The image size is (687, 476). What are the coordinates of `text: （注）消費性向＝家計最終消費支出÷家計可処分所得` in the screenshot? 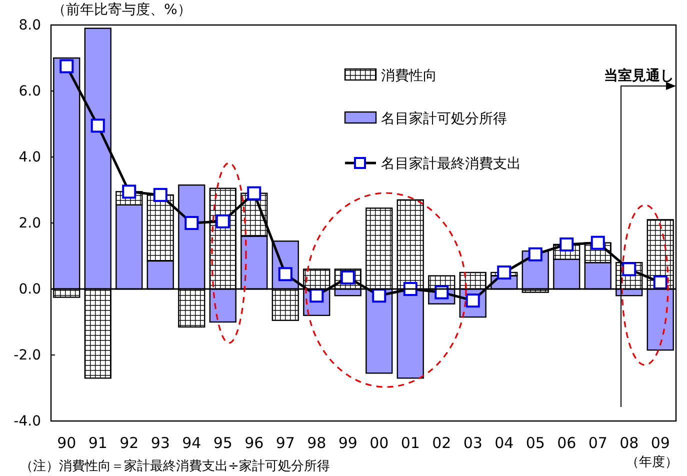 It's located at (175, 466).